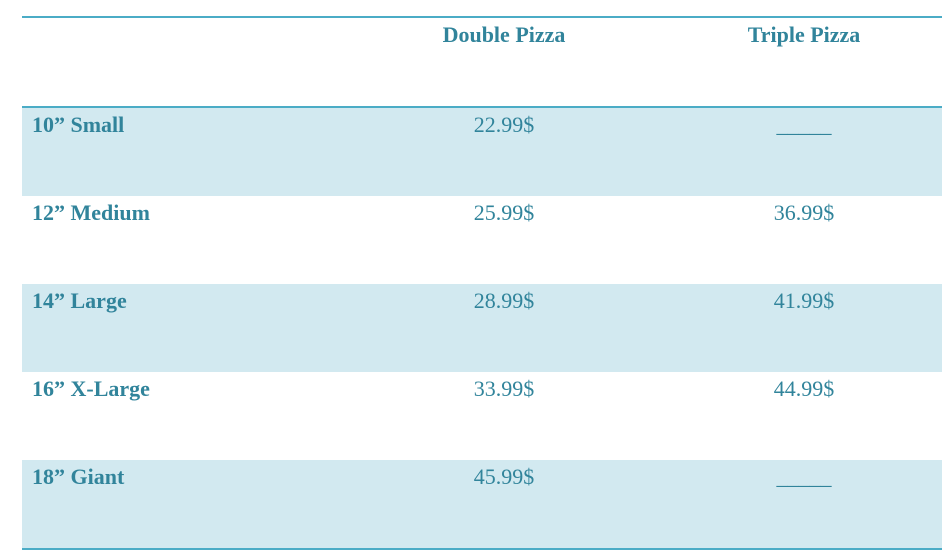 The image size is (942, 560). Describe the element at coordinates (91, 388) in the screenshot. I see `row-label: 16” X-Large` at that location.